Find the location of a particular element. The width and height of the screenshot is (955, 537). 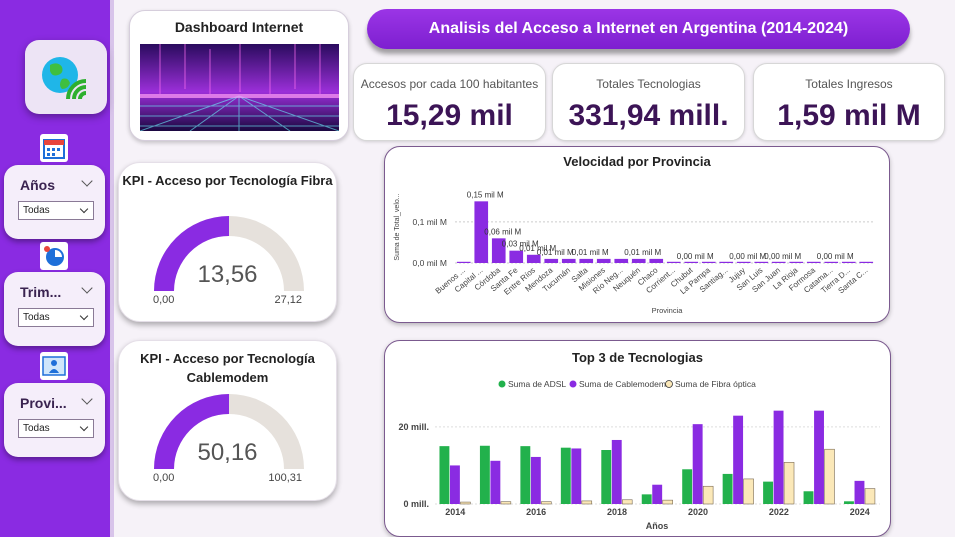

y-tick-label: 20 mill. is located at coordinates (413, 427).